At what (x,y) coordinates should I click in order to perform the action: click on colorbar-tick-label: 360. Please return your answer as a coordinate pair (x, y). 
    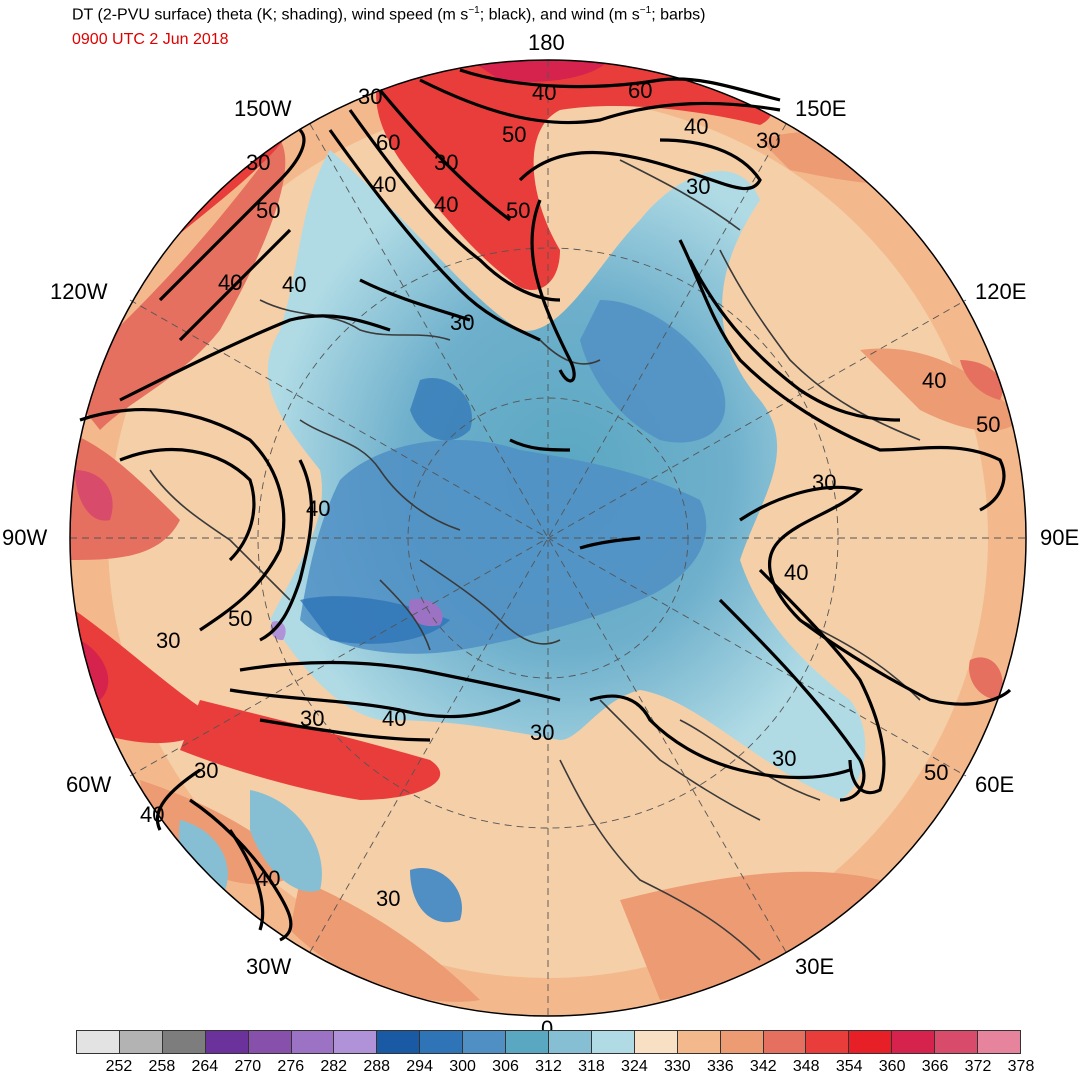
    Looking at the image, I should click on (892, 1066).